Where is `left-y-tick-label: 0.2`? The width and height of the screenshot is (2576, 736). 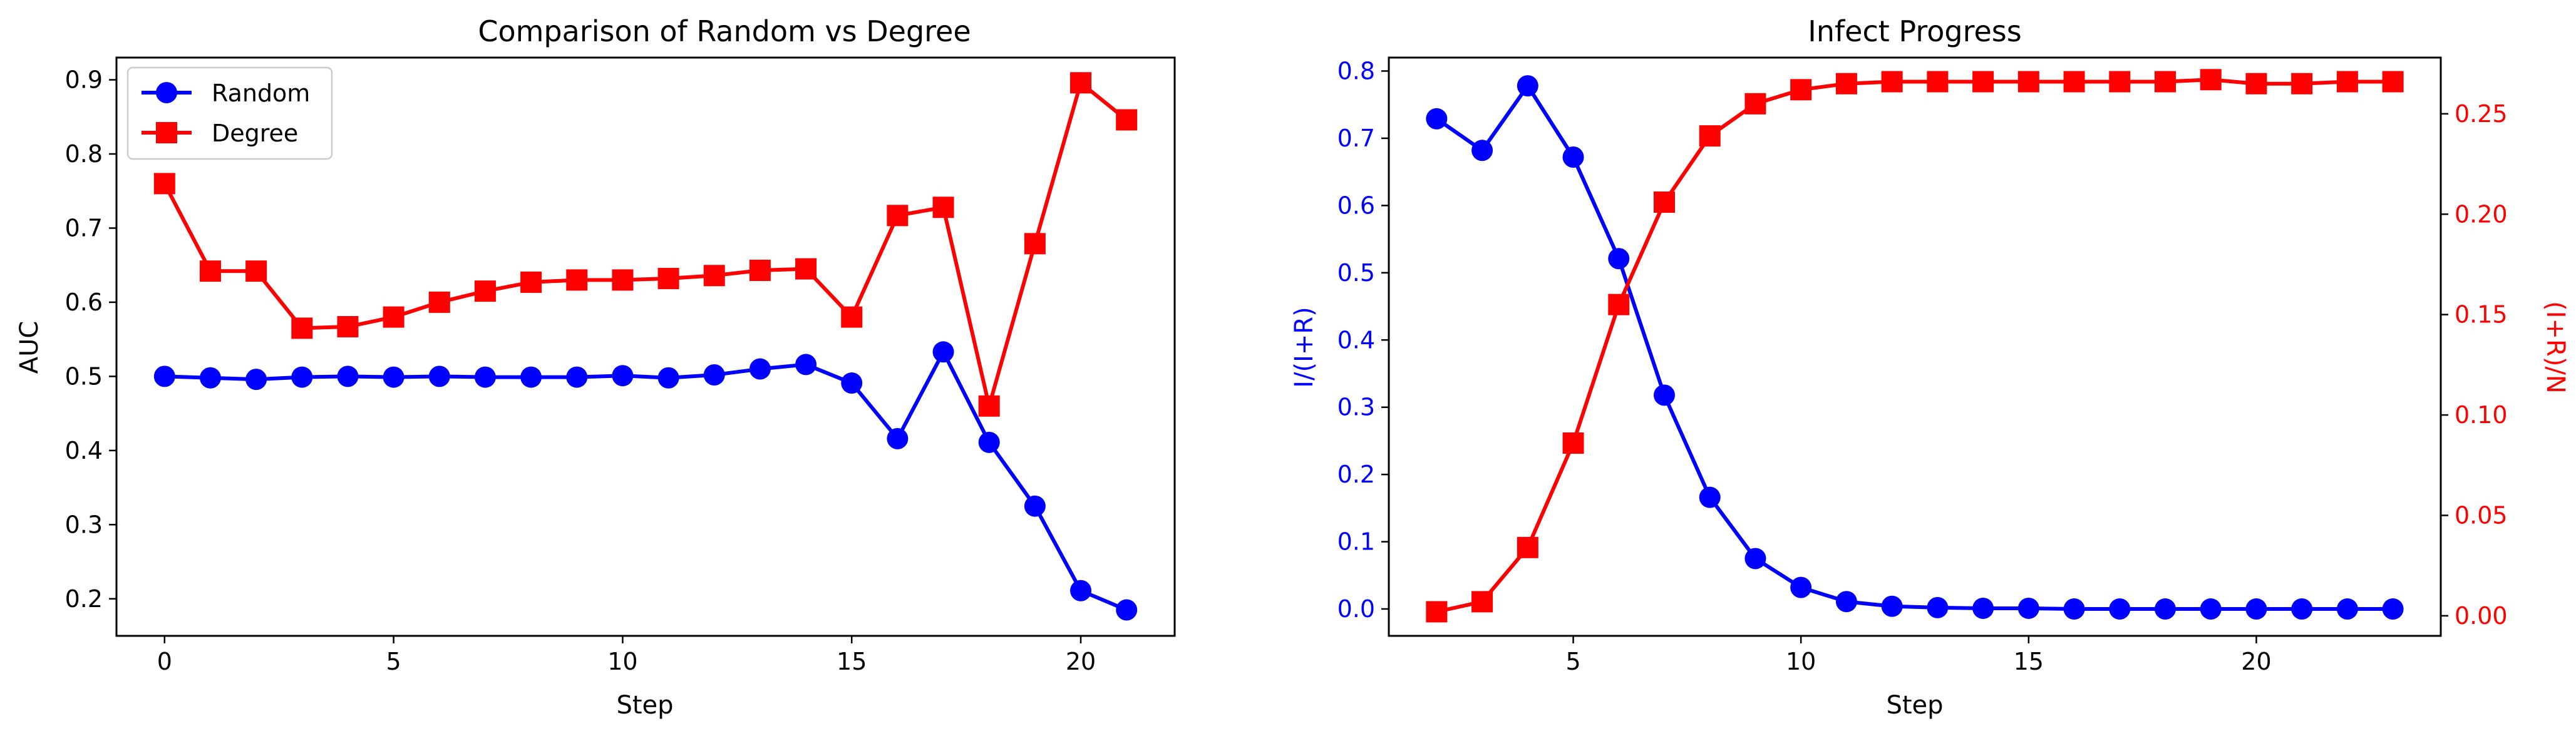 left-y-tick-label: 0.2 is located at coordinates (1356, 474).